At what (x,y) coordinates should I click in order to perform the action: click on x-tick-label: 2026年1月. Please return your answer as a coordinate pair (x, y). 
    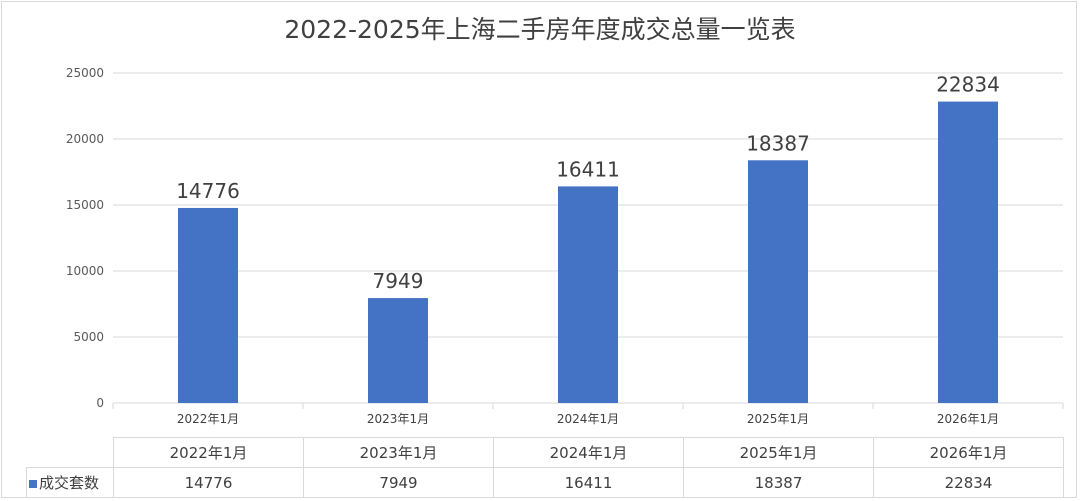
    Looking at the image, I should click on (968, 419).